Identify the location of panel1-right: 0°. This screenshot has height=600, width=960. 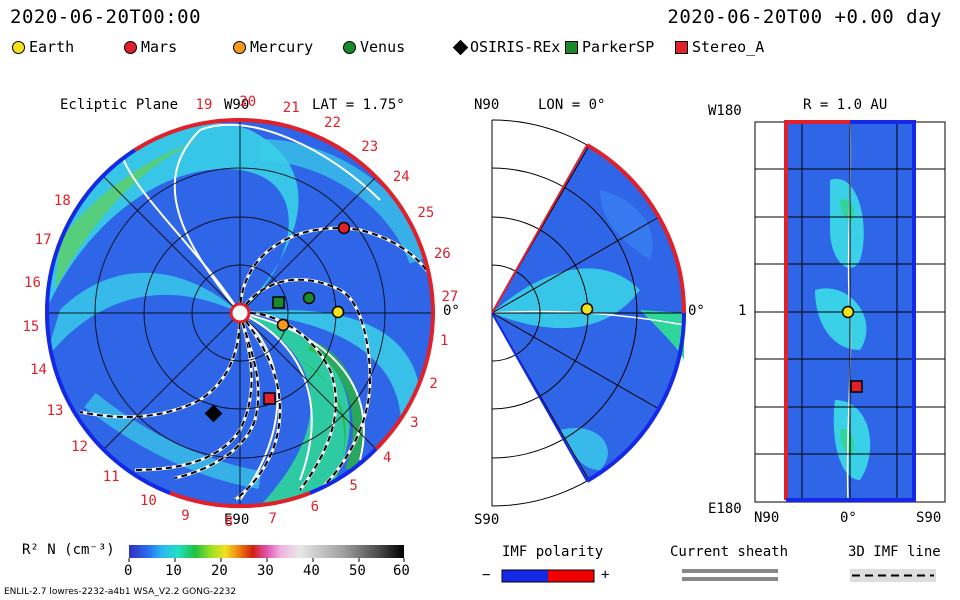
(451, 311).